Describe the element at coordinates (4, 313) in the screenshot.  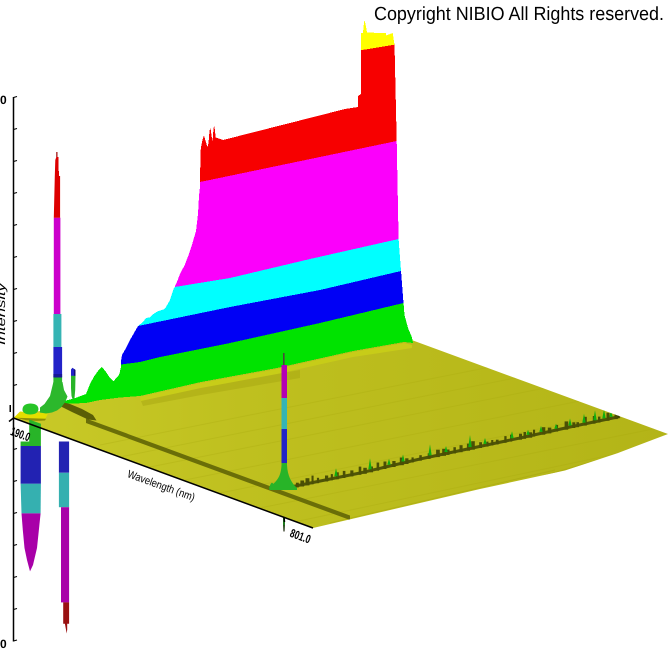
I see `svg-text: Intensity` at that location.